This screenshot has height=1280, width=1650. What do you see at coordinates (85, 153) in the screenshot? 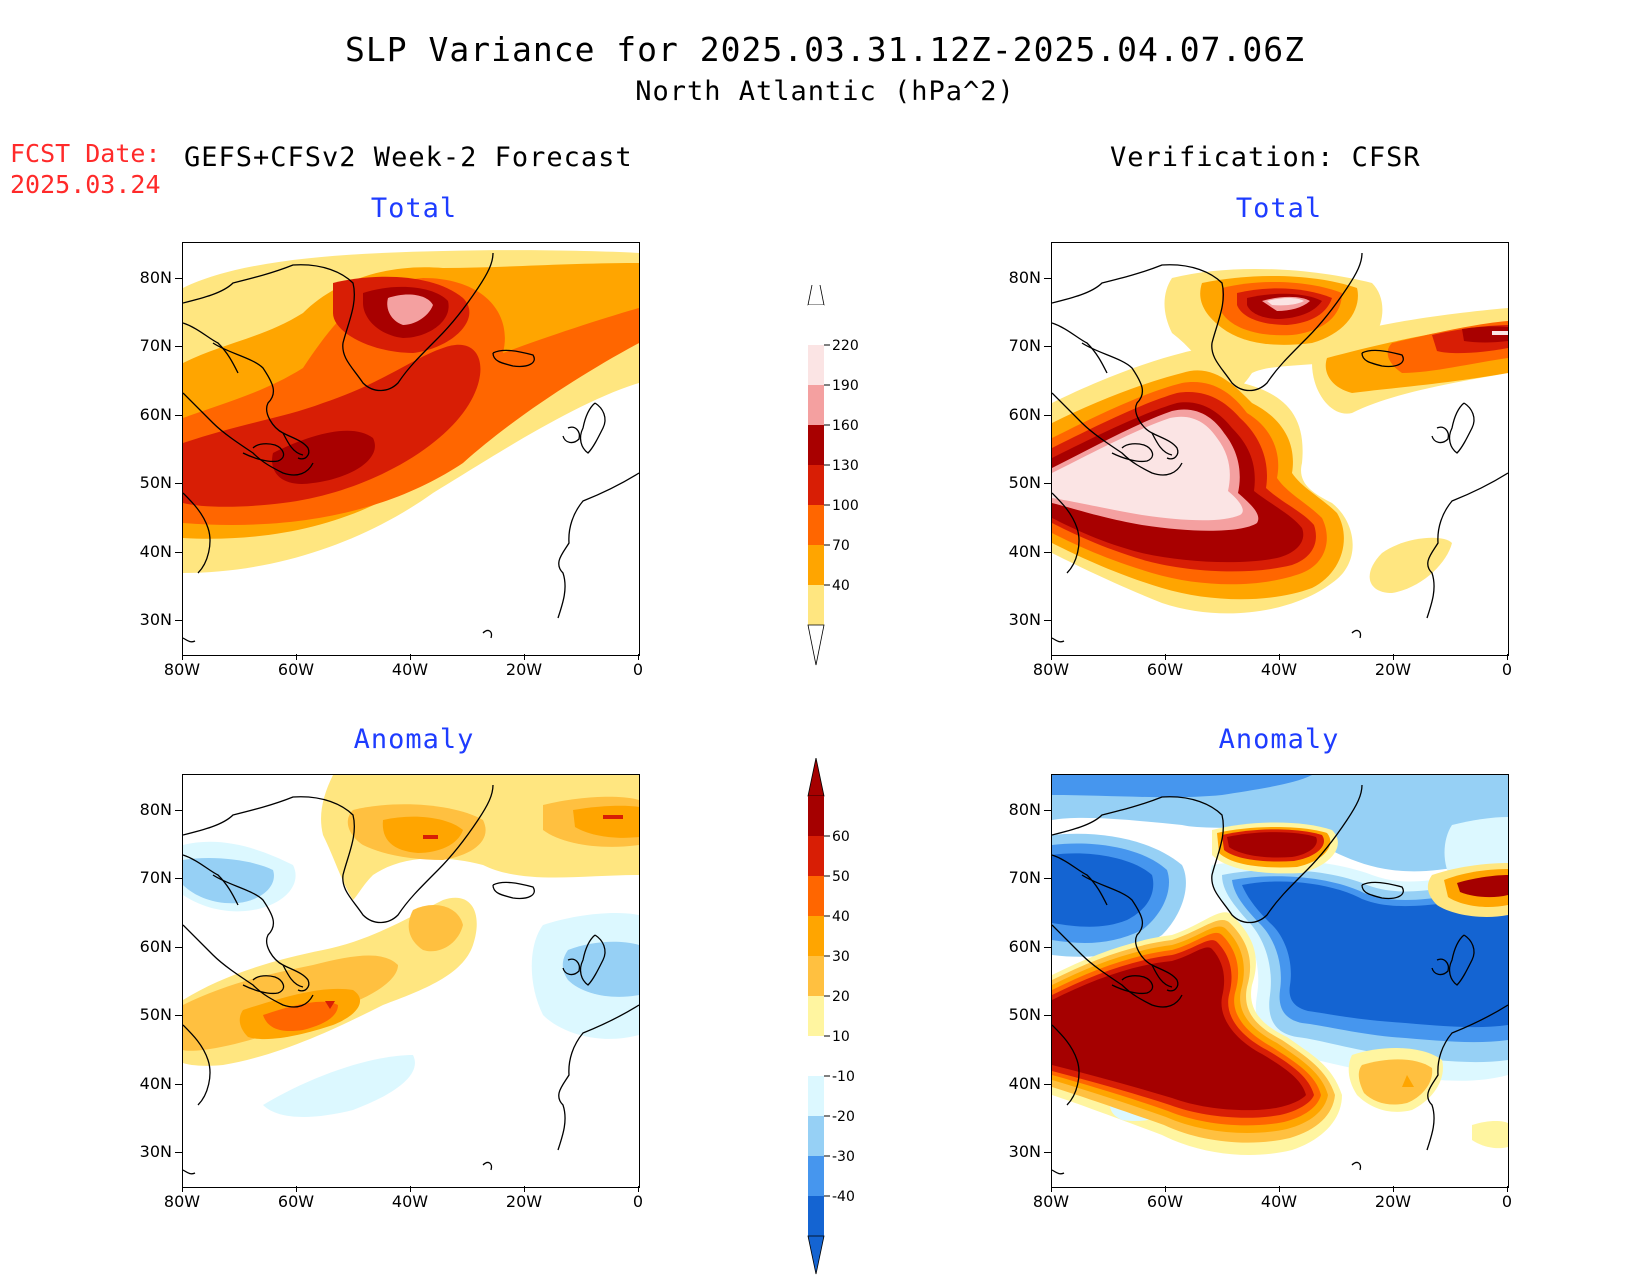
I see `fcst-label: FCST Date:` at bounding box center [85, 153].